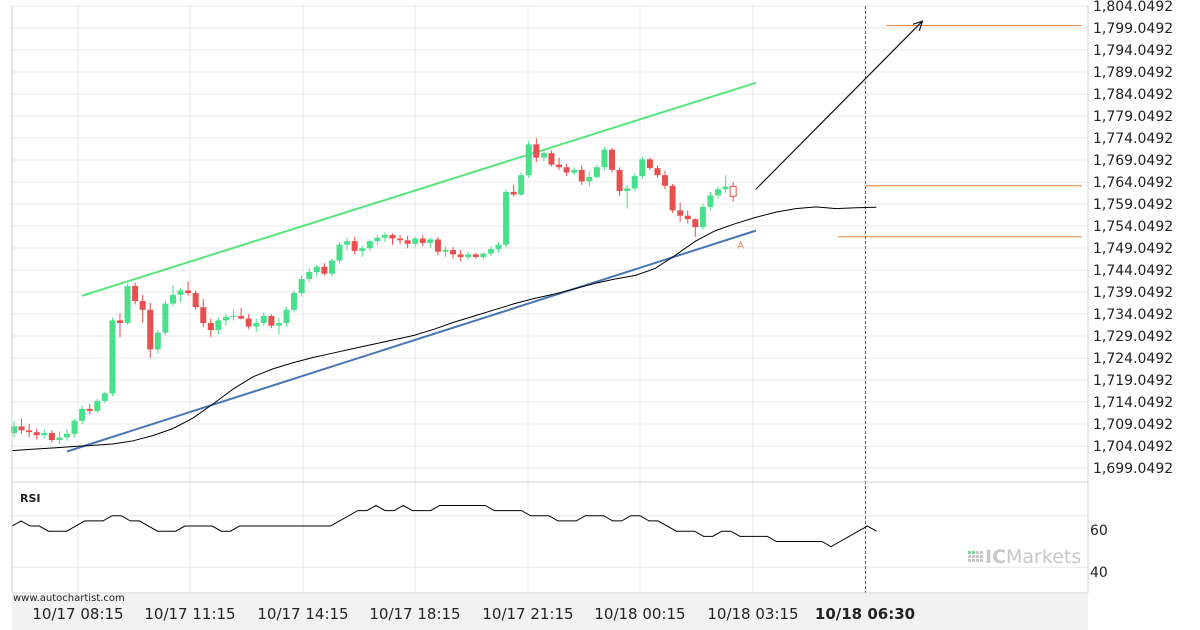  I want to click on site-watermark: www.autochartist.com, so click(69, 598).